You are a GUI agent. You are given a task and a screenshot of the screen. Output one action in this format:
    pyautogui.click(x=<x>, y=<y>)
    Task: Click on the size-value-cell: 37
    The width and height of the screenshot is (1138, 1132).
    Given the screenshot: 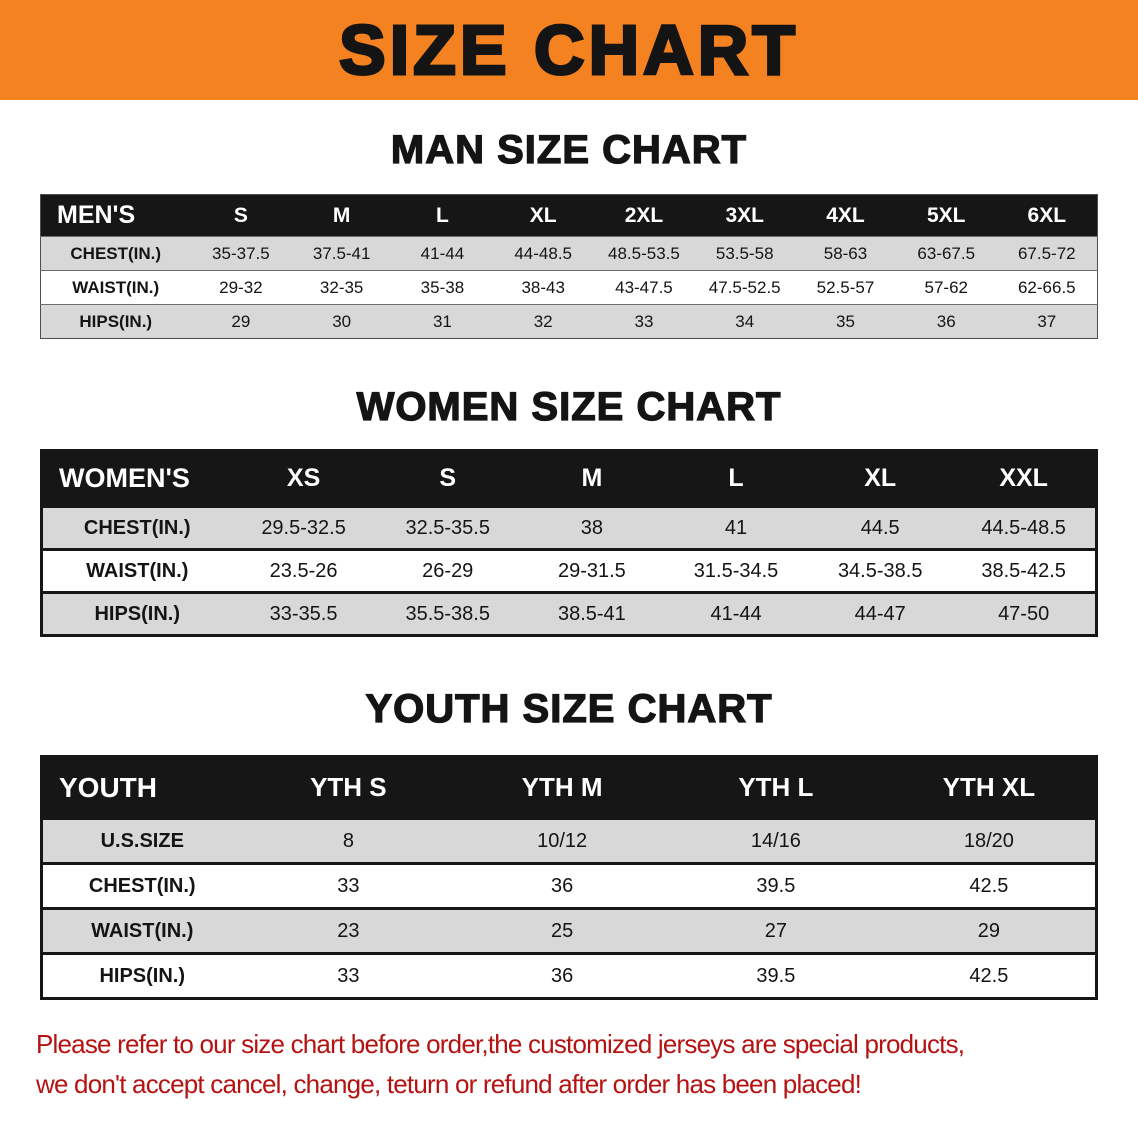 What is the action you would take?
    pyautogui.click(x=1047, y=321)
    